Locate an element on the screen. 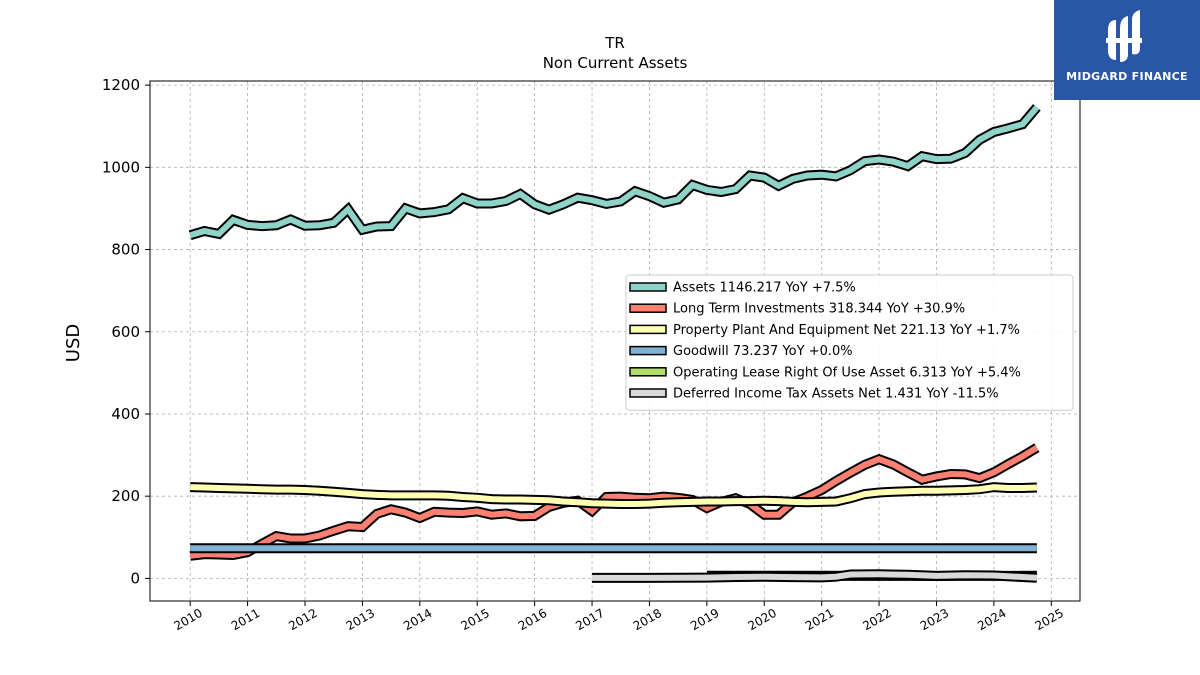  y-tick-label: 600 is located at coordinates (125, 332).